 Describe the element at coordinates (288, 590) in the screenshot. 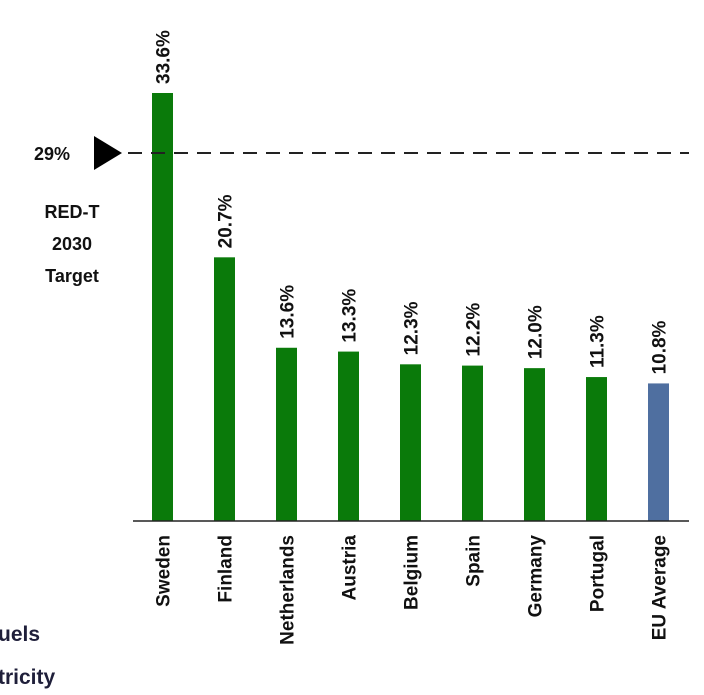

I see `category-label: Netherlands` at that location.